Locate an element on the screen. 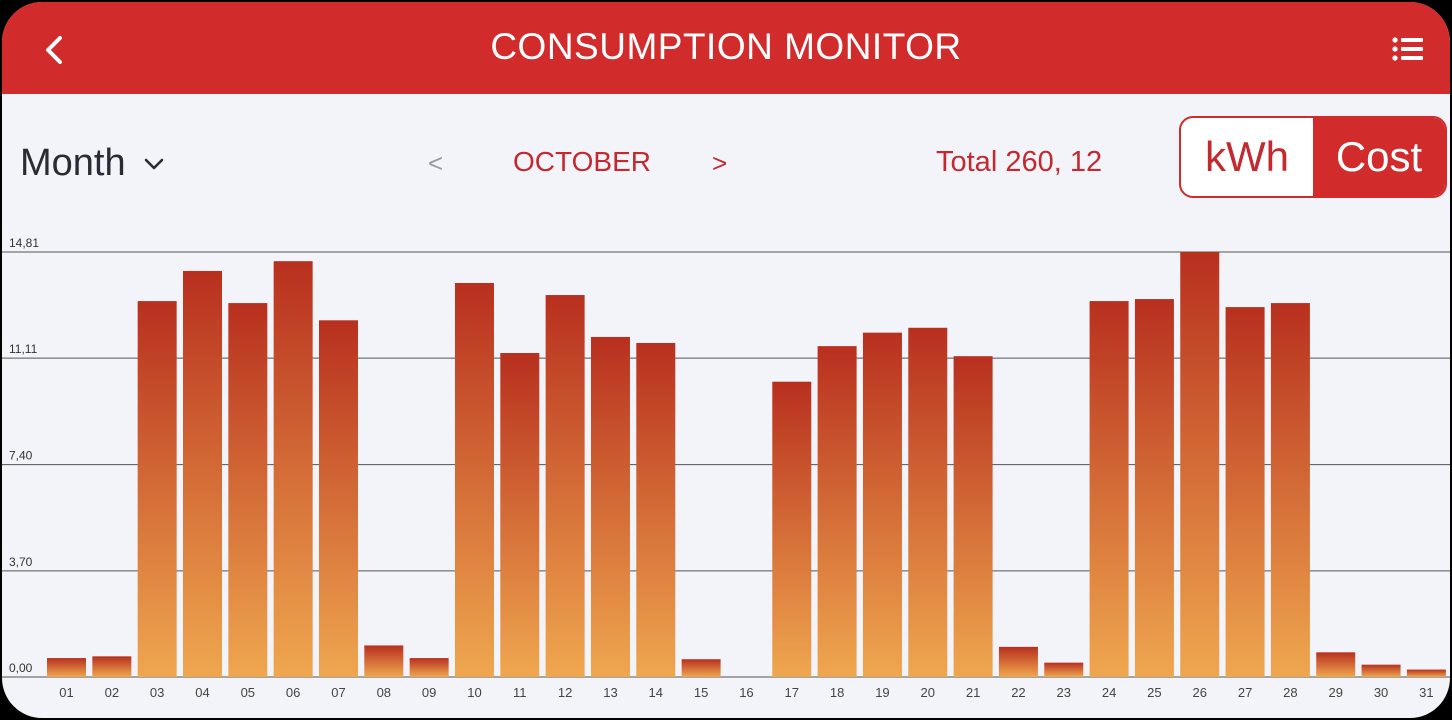 This screenshot has height=720, width=1452. unit-toggle: kWh Cost is located at coordinates (1313, 157).